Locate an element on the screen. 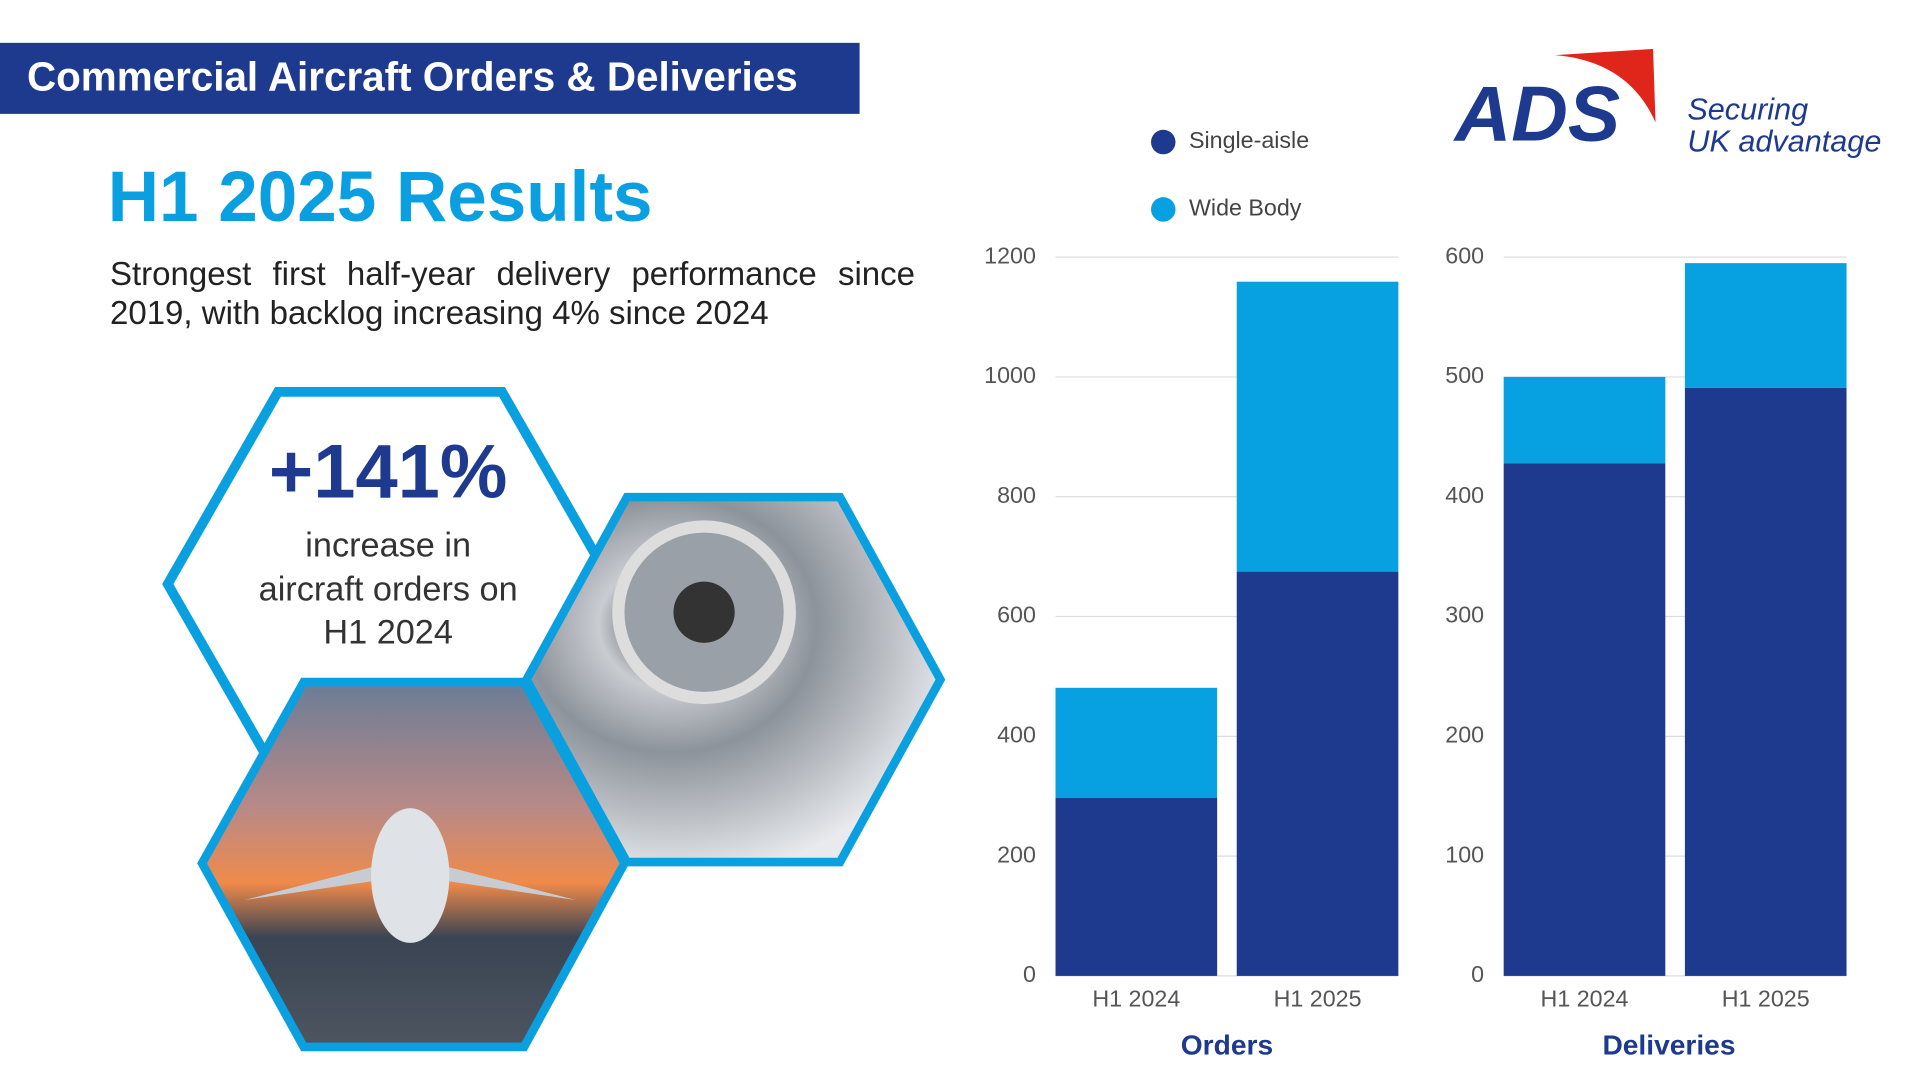 The height and width of the screenshot is (1080, 1920). y-tick-label: 1200 is located at coordinates (1010, 255).